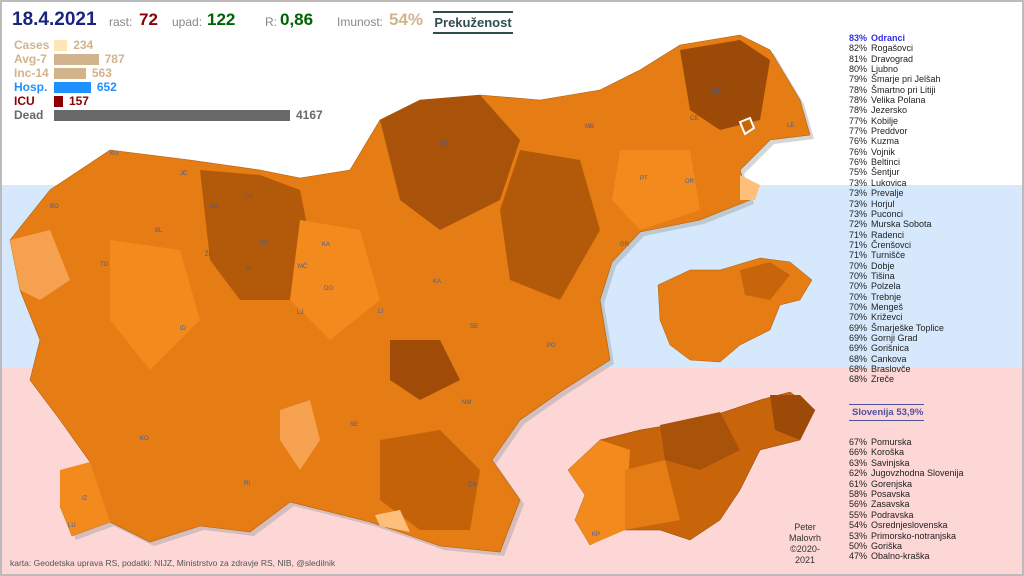 This screenshot has height=576, width=1024. Describe the element at coordinates (896, 276) in the screenshot. I see `list-item: 70% Tišina` at that location.